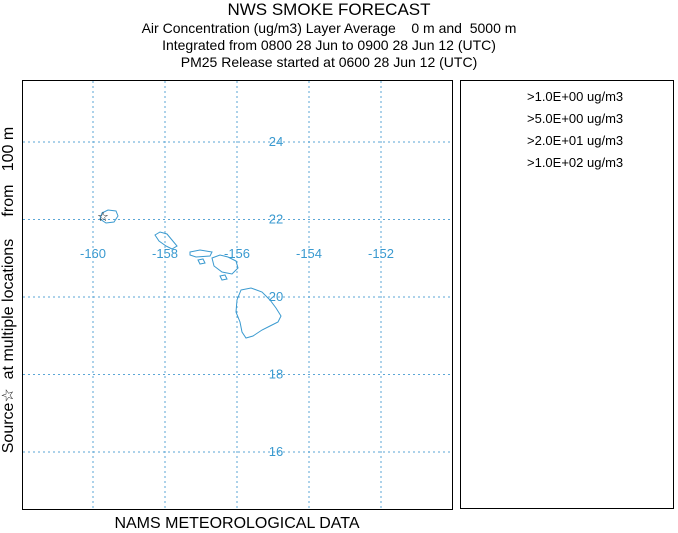  What do you see at coordinates (225, 264) in the screenshot?
I see `island-maui` at bounding box center [225, 264].